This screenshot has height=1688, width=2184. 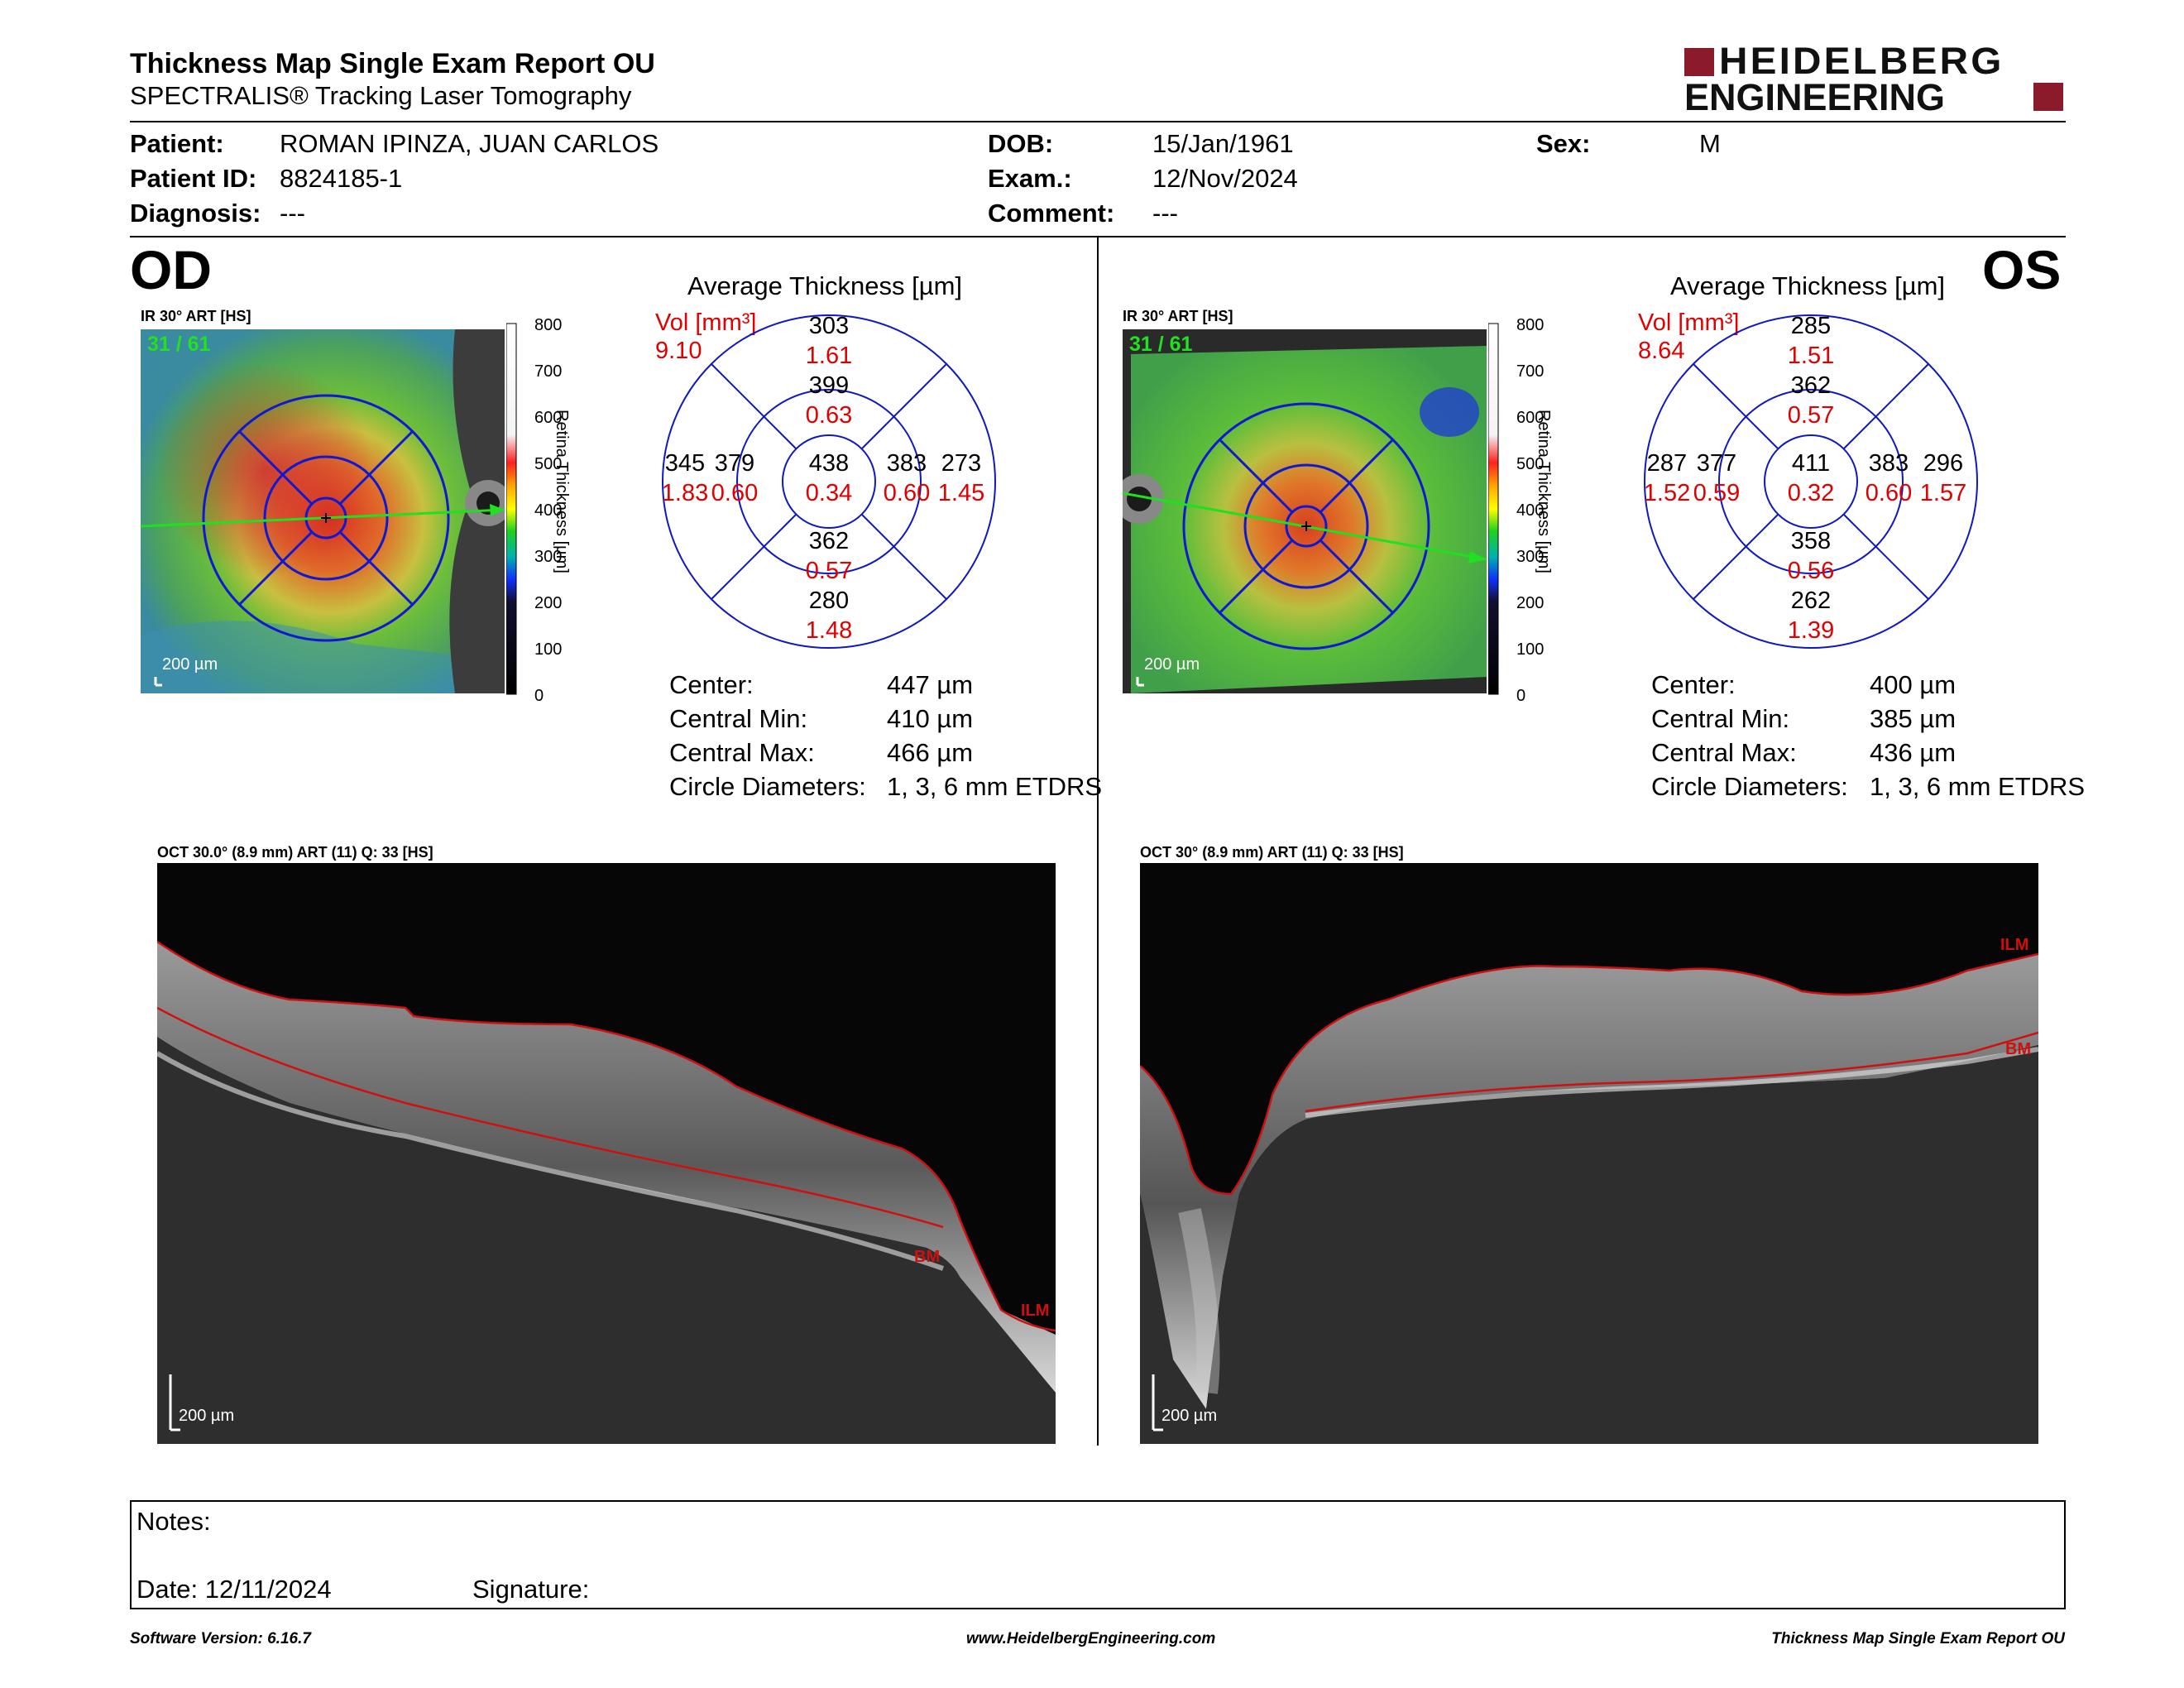 I want to click on od-bm-label: BM, so click(x=927, y=1257).